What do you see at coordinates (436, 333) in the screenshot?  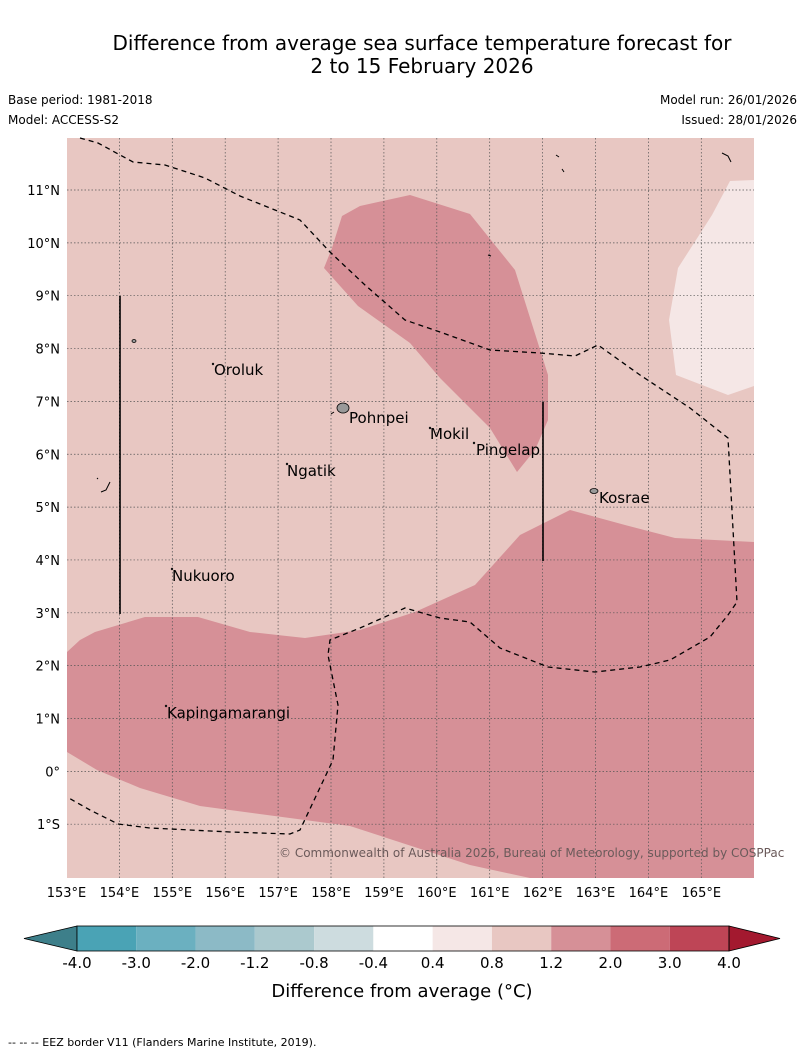 I see `anomaly-fill-1.2-2.0-north` at bounding box center [436, 333].